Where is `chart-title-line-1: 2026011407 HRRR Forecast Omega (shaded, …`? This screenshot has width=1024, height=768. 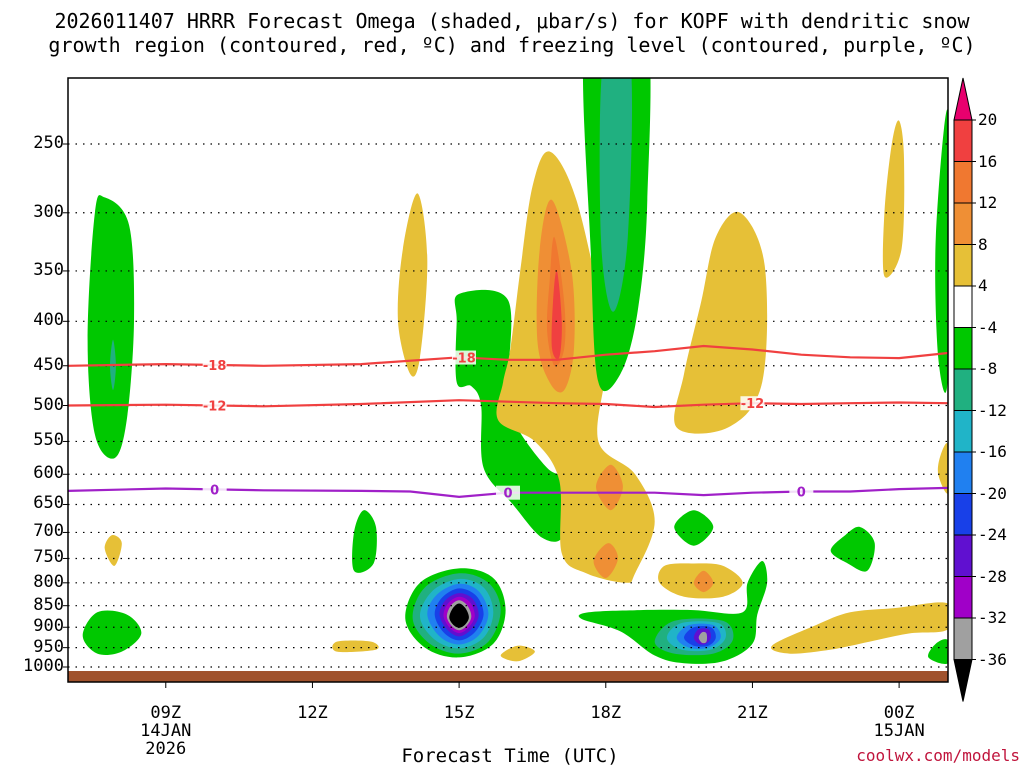 chart-title-line-1: 2026011407 HRRR Forecast Omega (shaded, … is located at coordinates (512, 21).